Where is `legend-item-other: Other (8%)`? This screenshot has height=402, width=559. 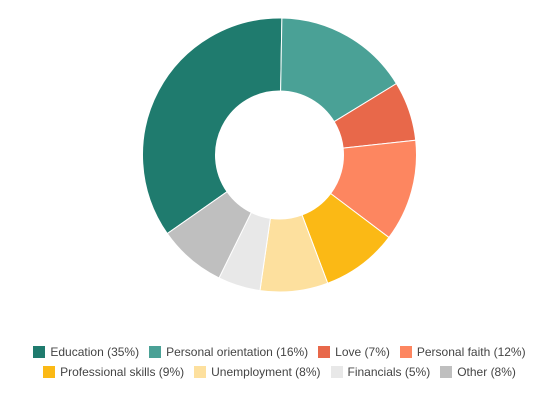
legend-item-other: Other (8%) is located at coordinates (478, 372).